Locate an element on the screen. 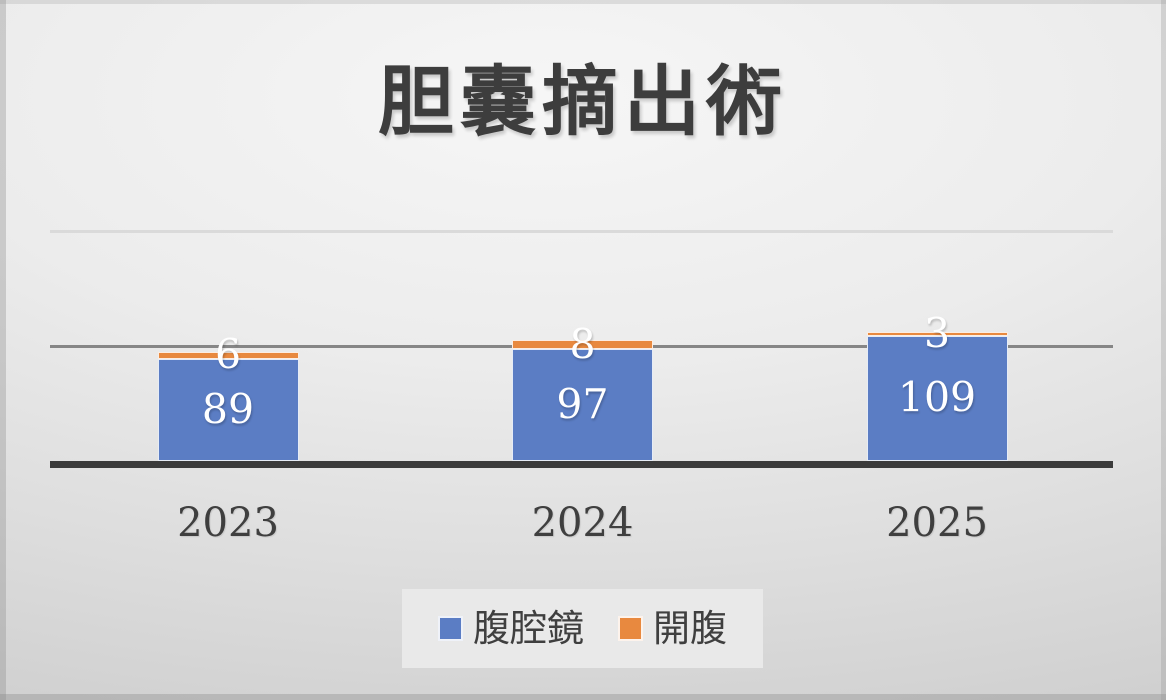  legend-item-laparoscope: 腹腔鏡 is located at coordinates (511, 628).